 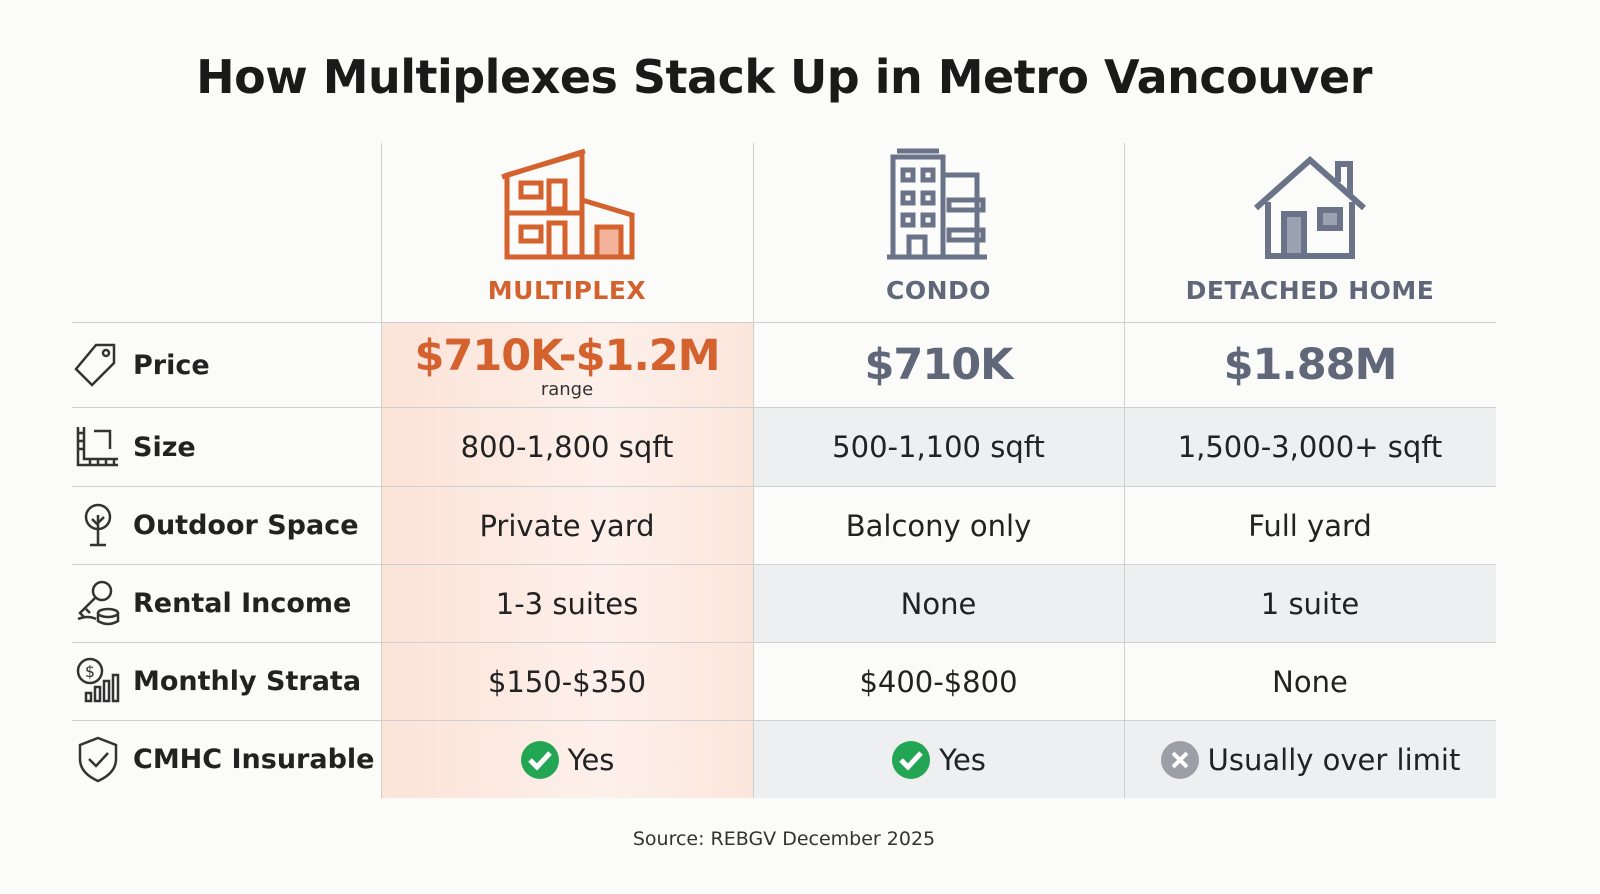 I want to click on source: Source: REBGV December 2025, so click(x=784, y=839).